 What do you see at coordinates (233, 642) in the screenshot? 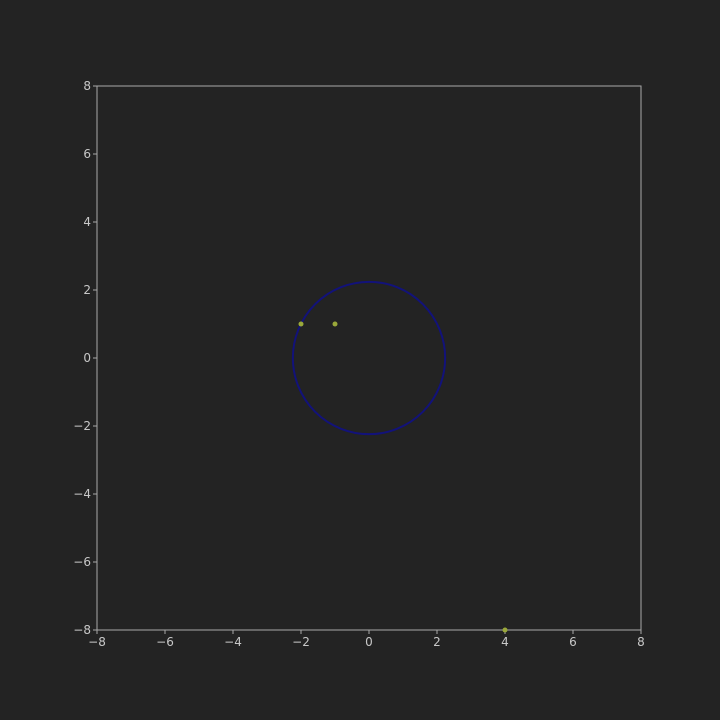
I see `x-tick-label: −4` at bounding box center [233, 642].